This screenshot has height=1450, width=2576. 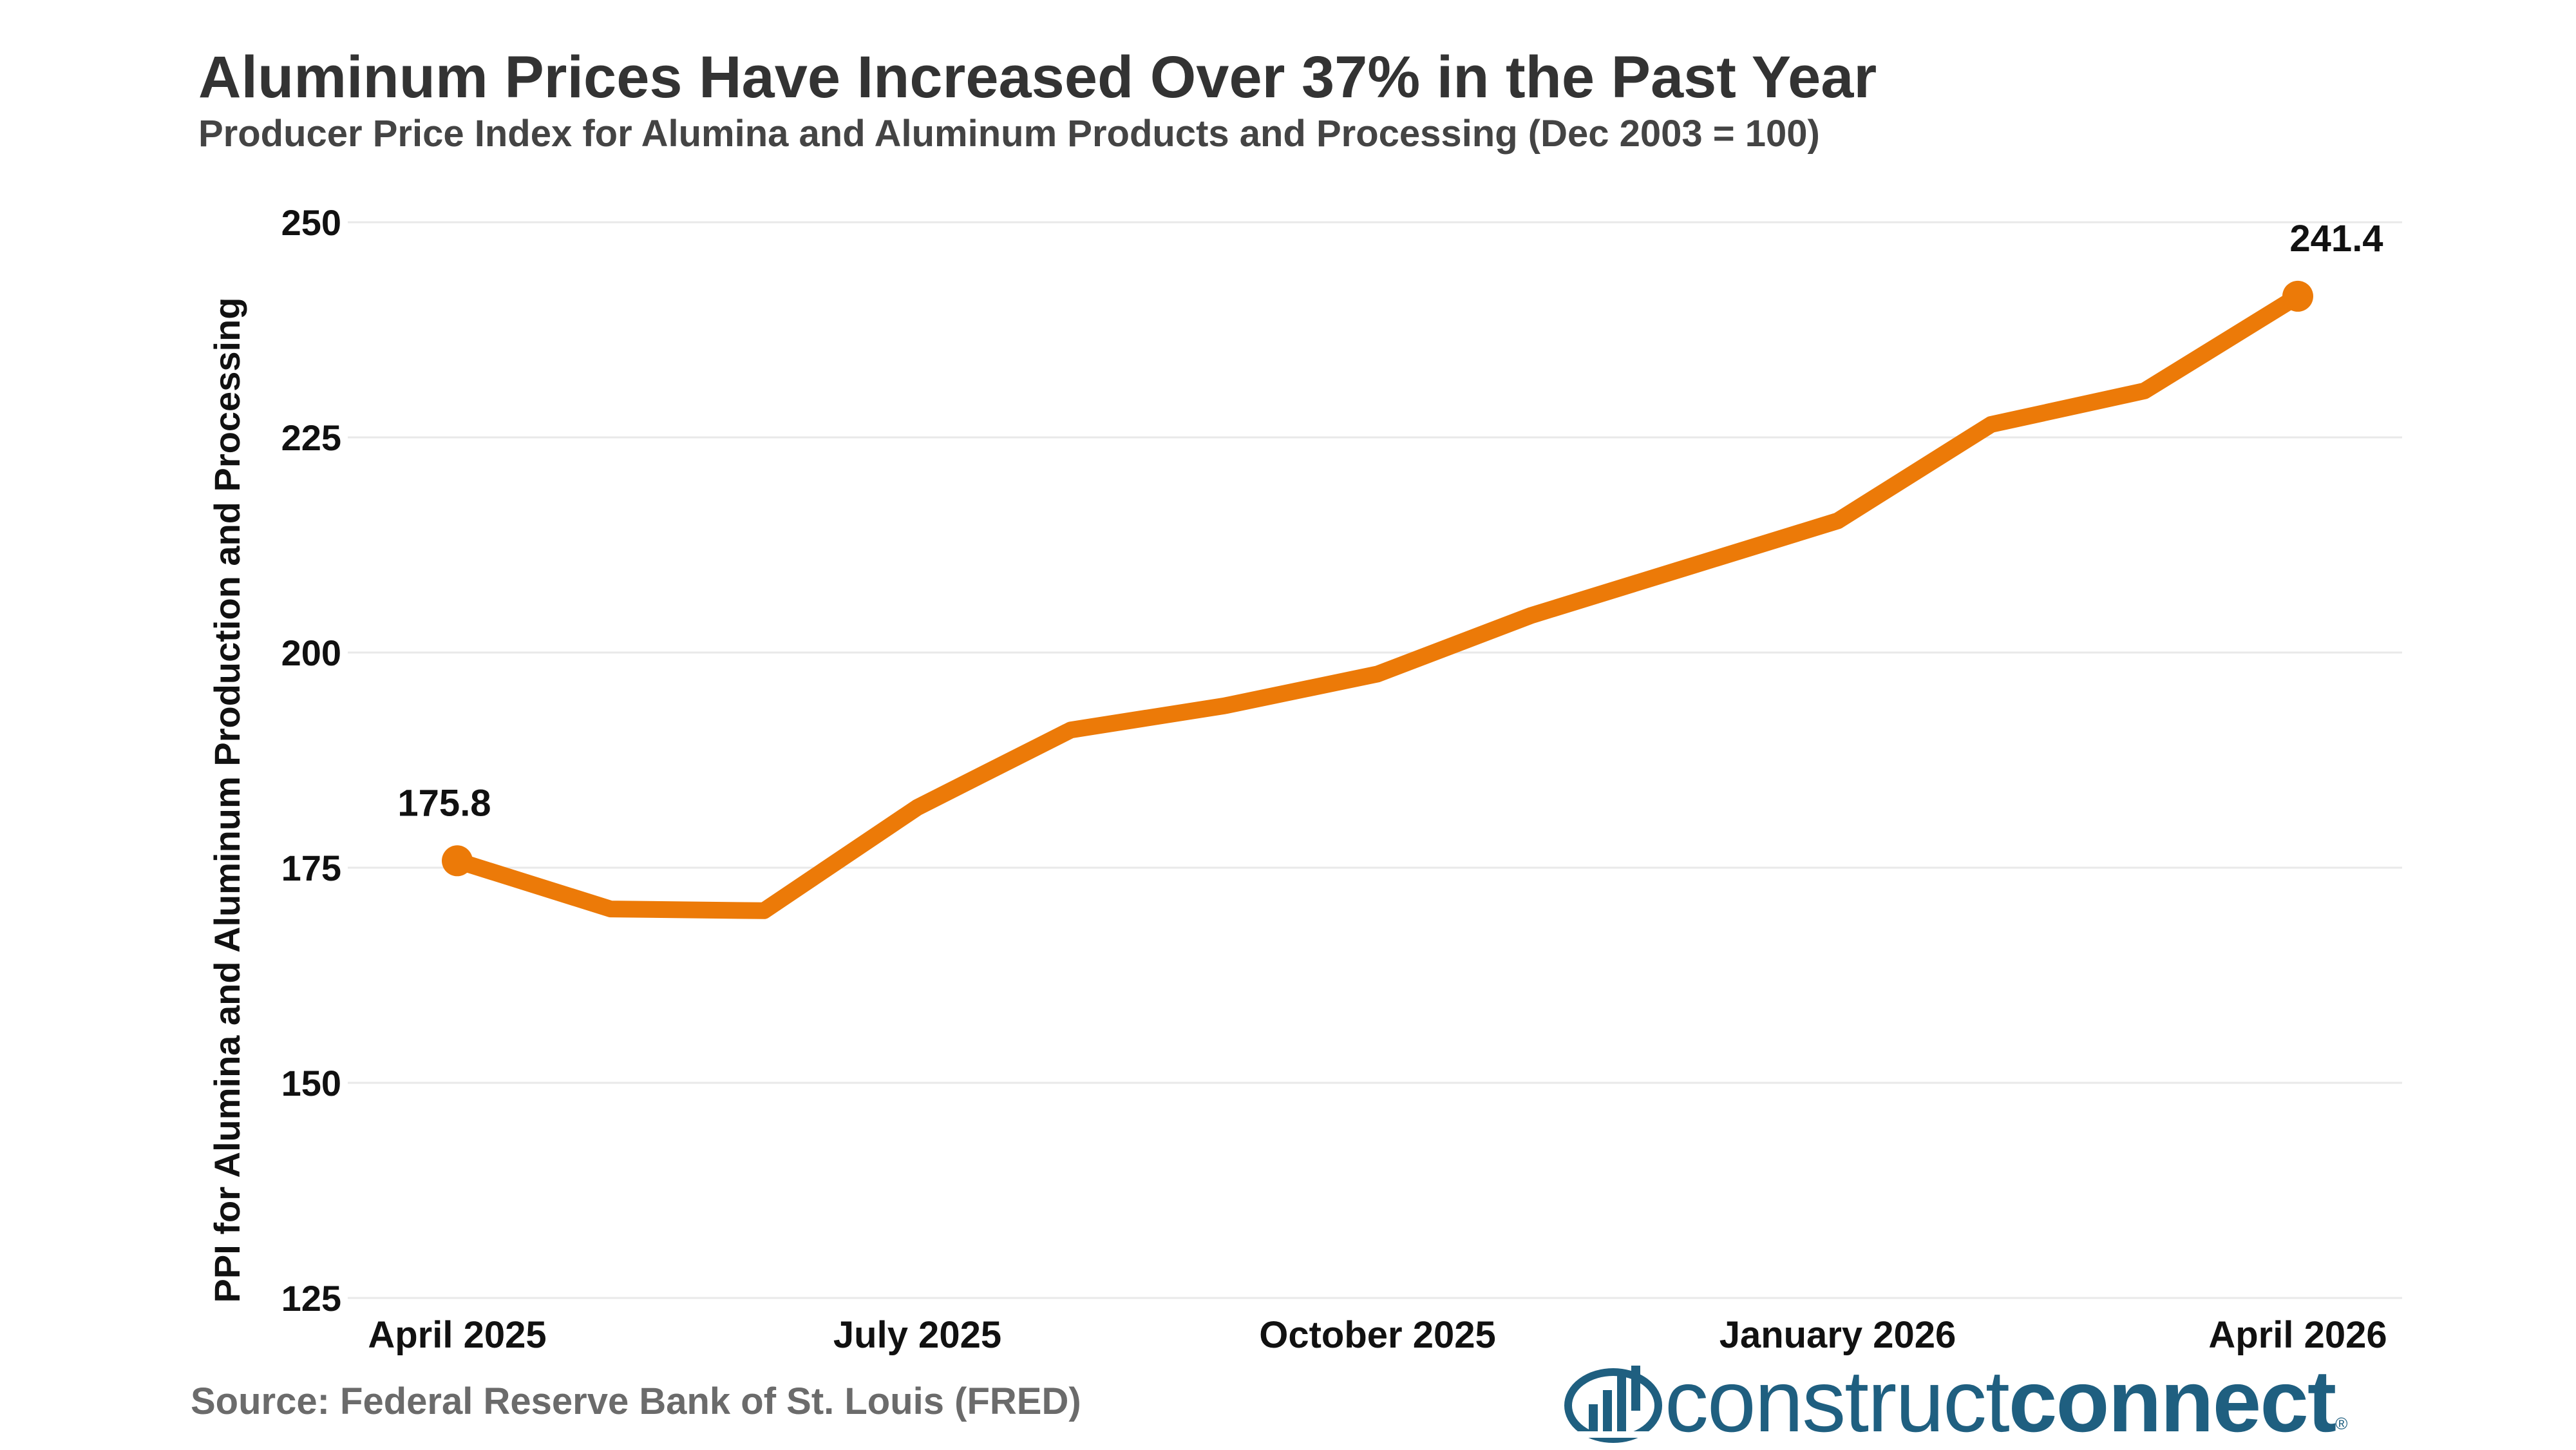 I want to click on y-tick-label-225: 225, so click(x=311, y=437).